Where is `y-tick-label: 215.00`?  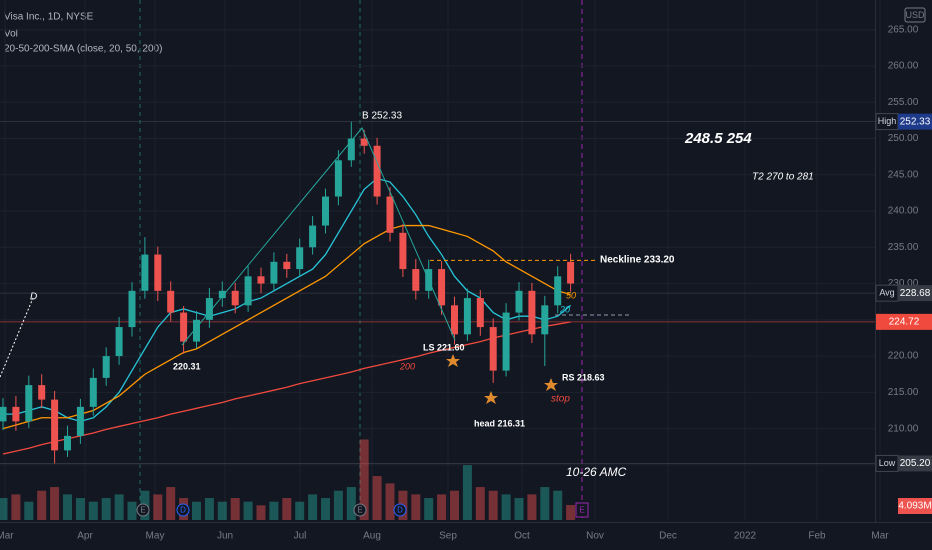 y-tick-label: 215.00 is located at coordinates (903, 392).